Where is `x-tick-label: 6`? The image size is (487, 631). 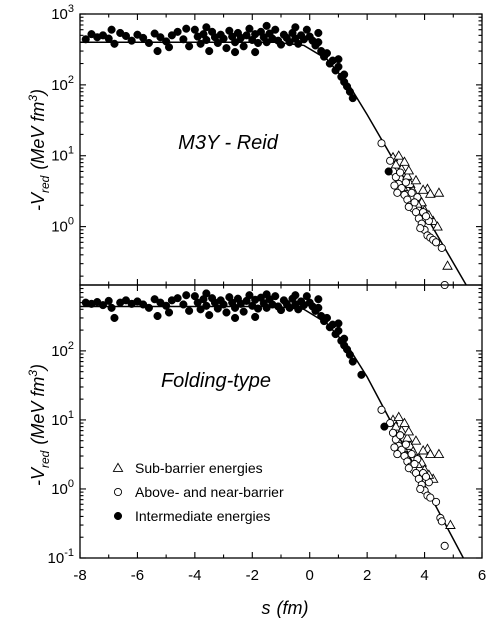 x-tick-label: 6 is located at coordinates (482, 575).